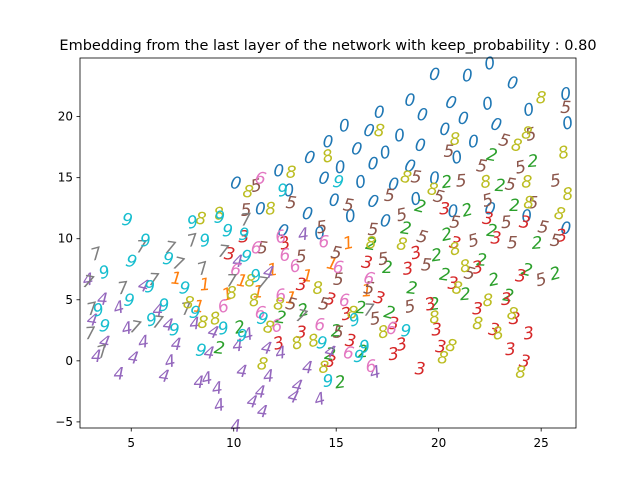  I want to click on x-axis-ticks: 5 10 15 20 25, so click(338, 439).